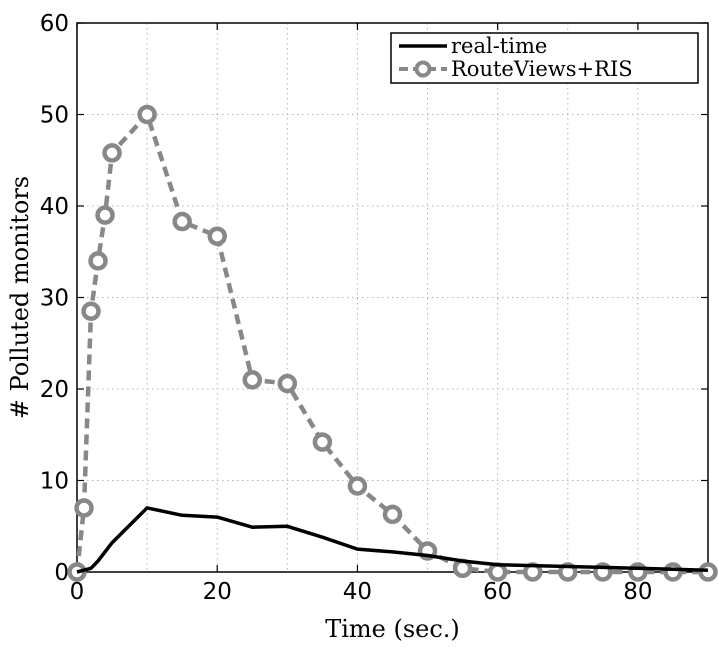  I want to click on y-tick-label: 30, so click(54, 299).